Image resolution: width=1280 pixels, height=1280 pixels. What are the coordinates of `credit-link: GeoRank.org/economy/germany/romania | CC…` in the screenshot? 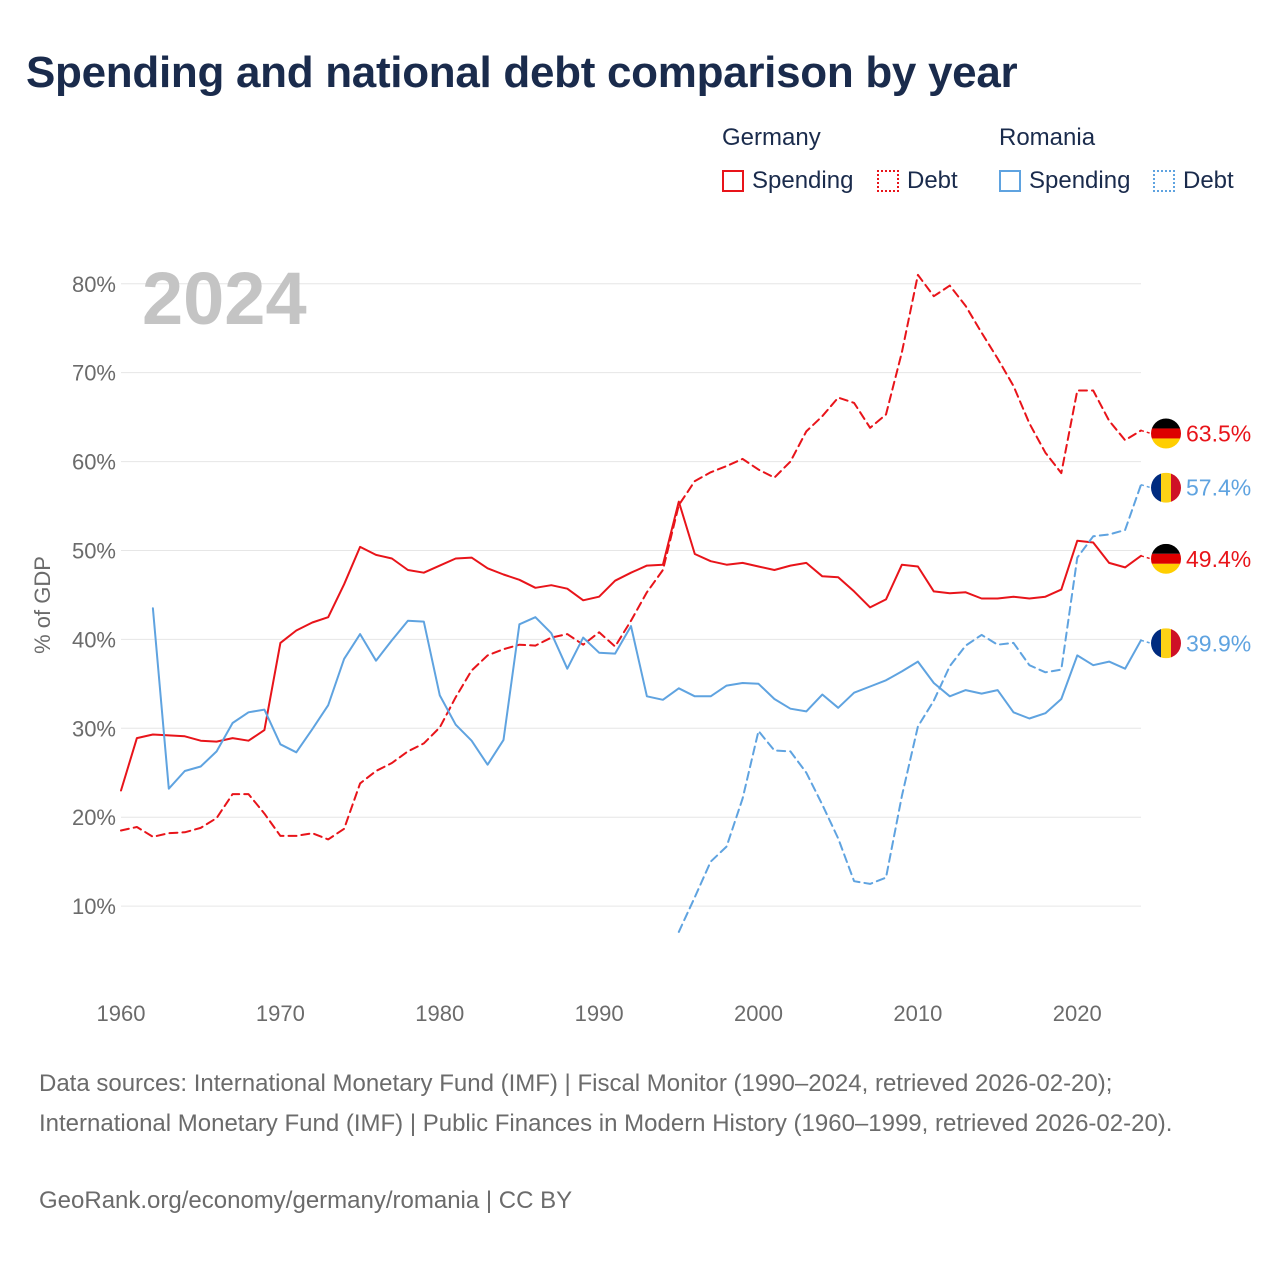 It's located at (306, 1200).